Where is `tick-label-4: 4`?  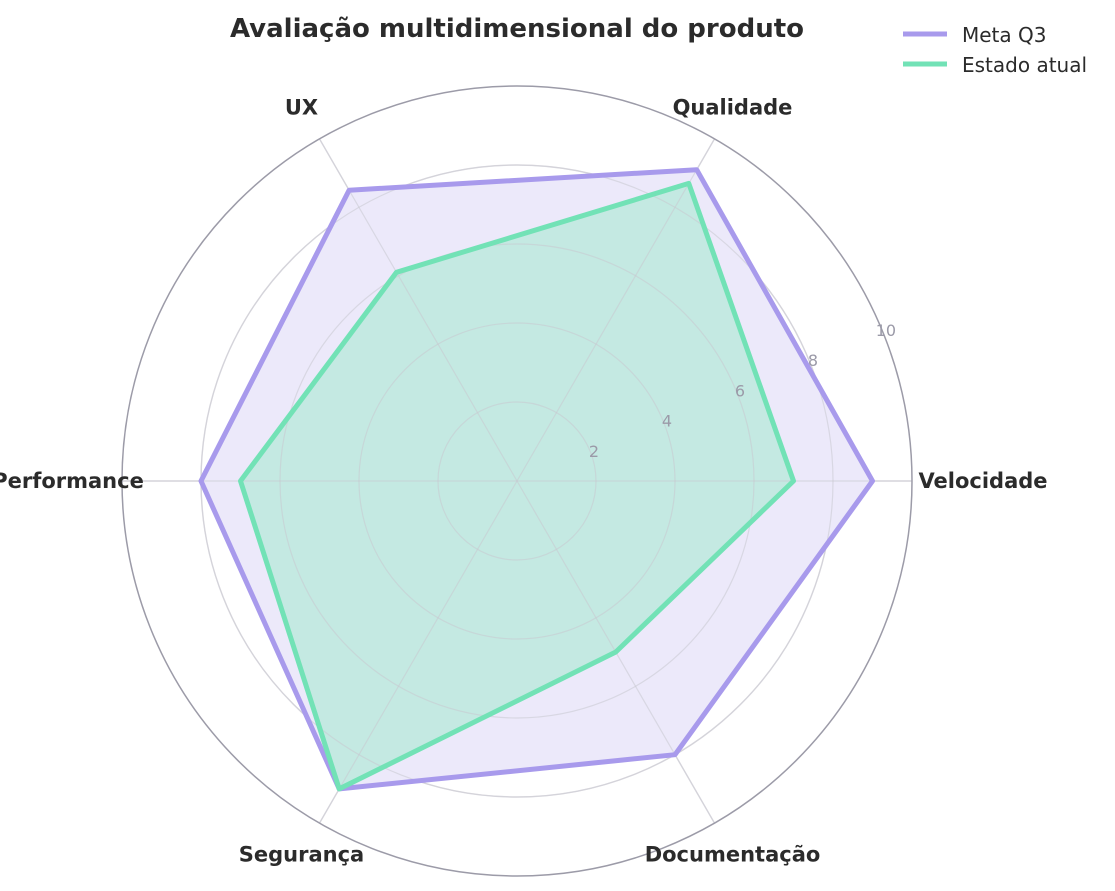
tick-label-4: 4 is located at coordinates (667, 421).